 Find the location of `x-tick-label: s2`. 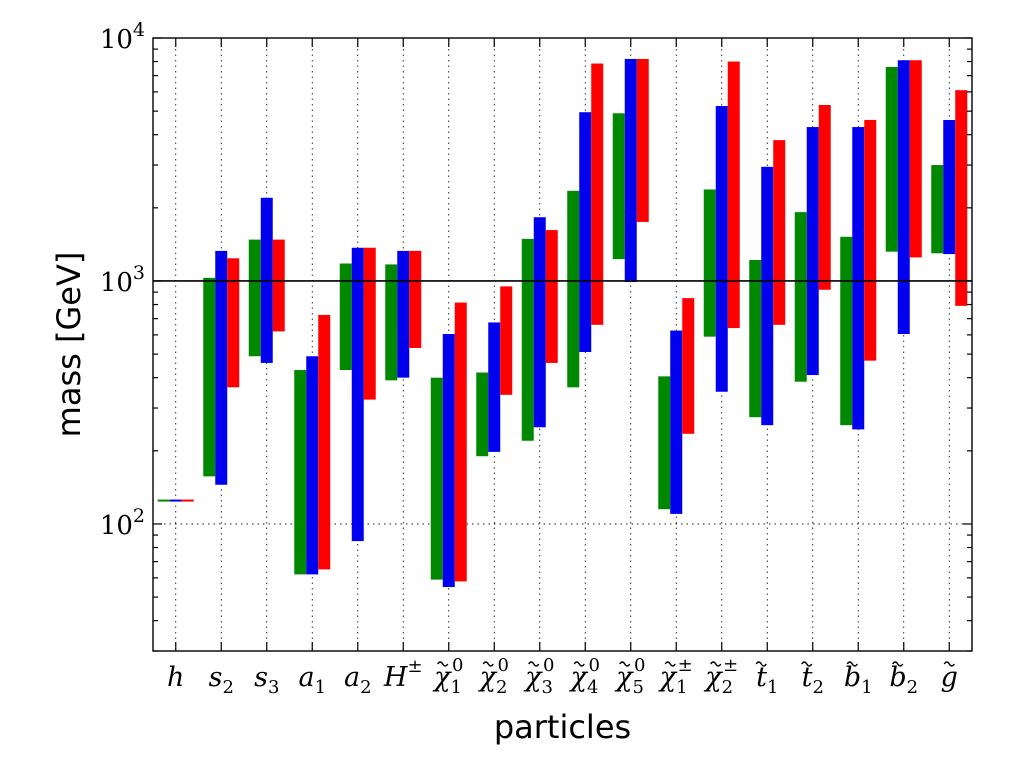

x-tick-label: s2 is located at coordinates (221, 680).